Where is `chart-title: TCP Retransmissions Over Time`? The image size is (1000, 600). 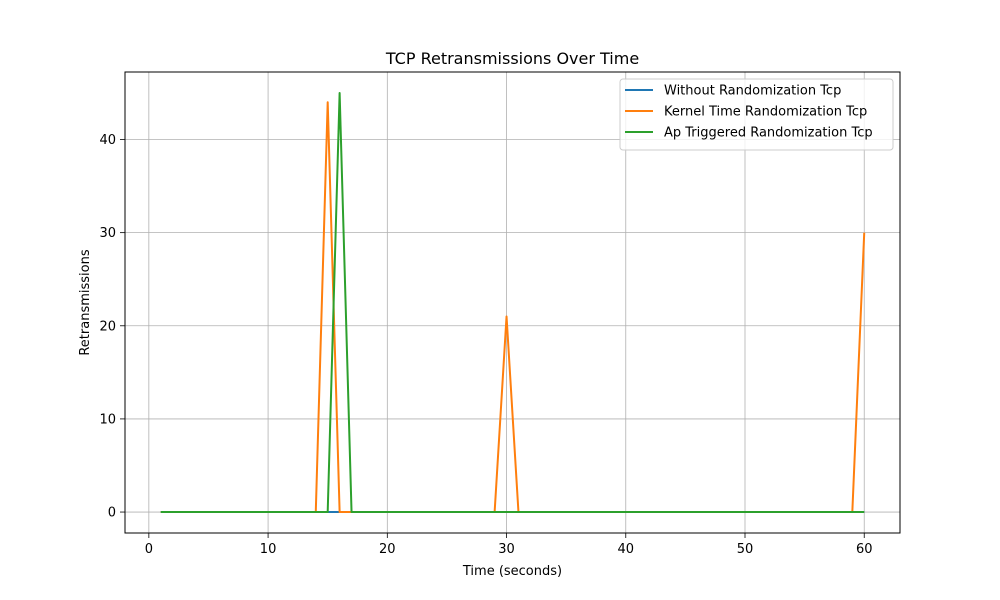 chart-title: TCP Retransmissions Over Time is located at coordinates (512, 58).